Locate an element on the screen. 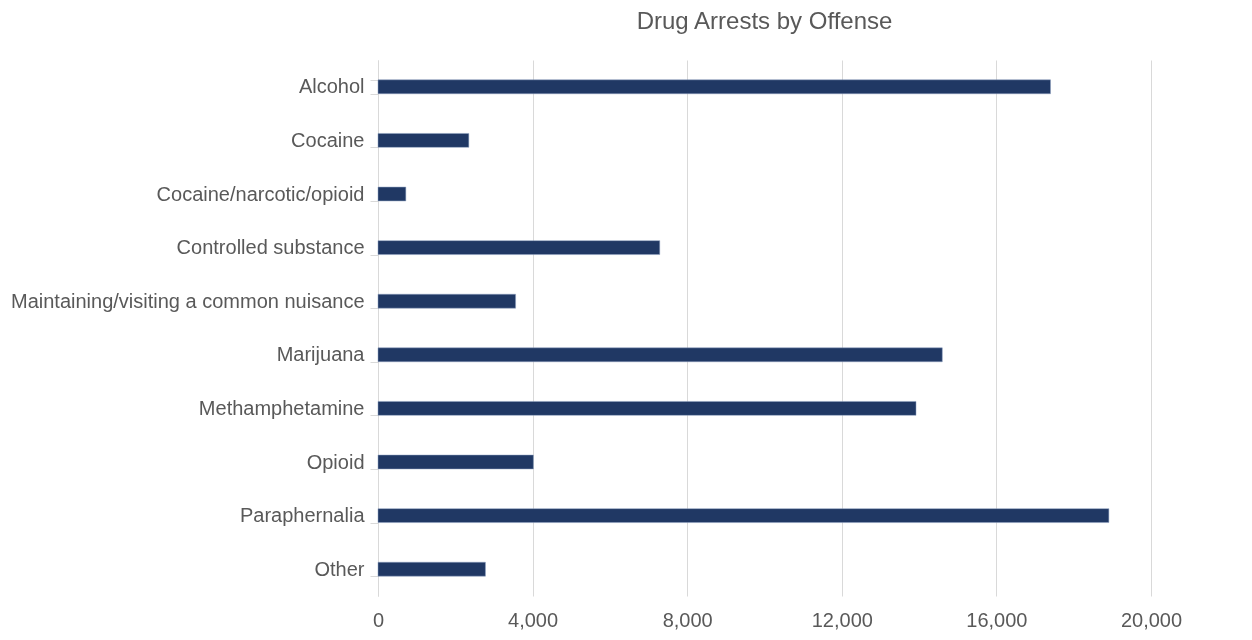 The width and height of the screenshot is (1252, 640). x-tick-label: 4,000 is located at coordinates (533, 619).